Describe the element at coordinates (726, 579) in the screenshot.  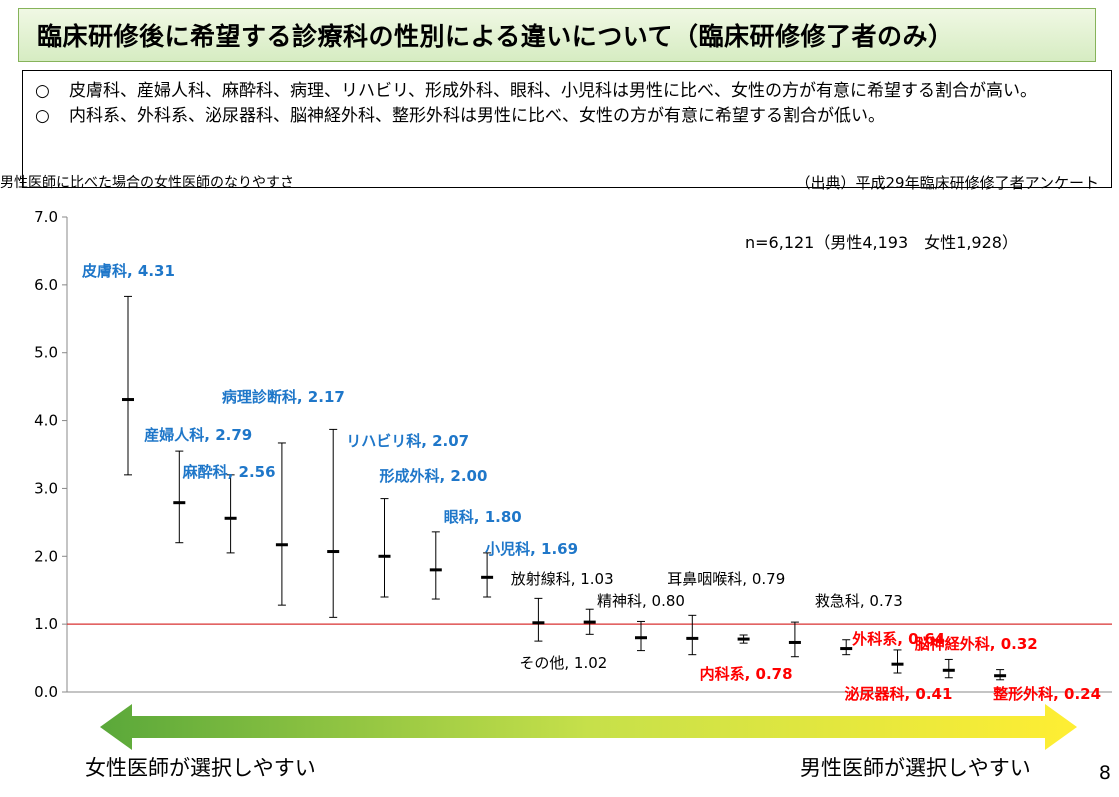
I see `data-label: 耳鼻咽喉科, 0.79` at that location.